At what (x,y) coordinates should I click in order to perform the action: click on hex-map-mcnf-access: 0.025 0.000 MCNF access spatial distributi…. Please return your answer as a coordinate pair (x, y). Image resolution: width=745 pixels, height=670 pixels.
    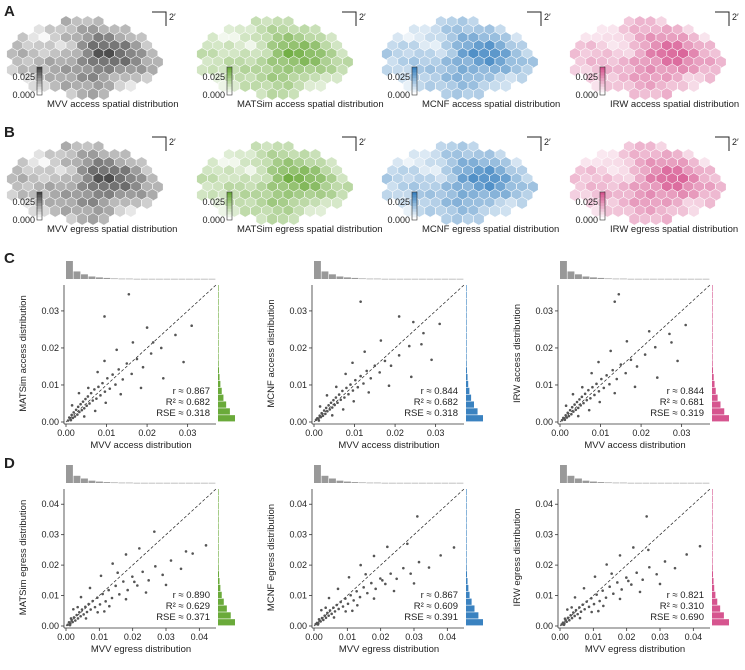
    Looking at the image, I should click on (470, 60).